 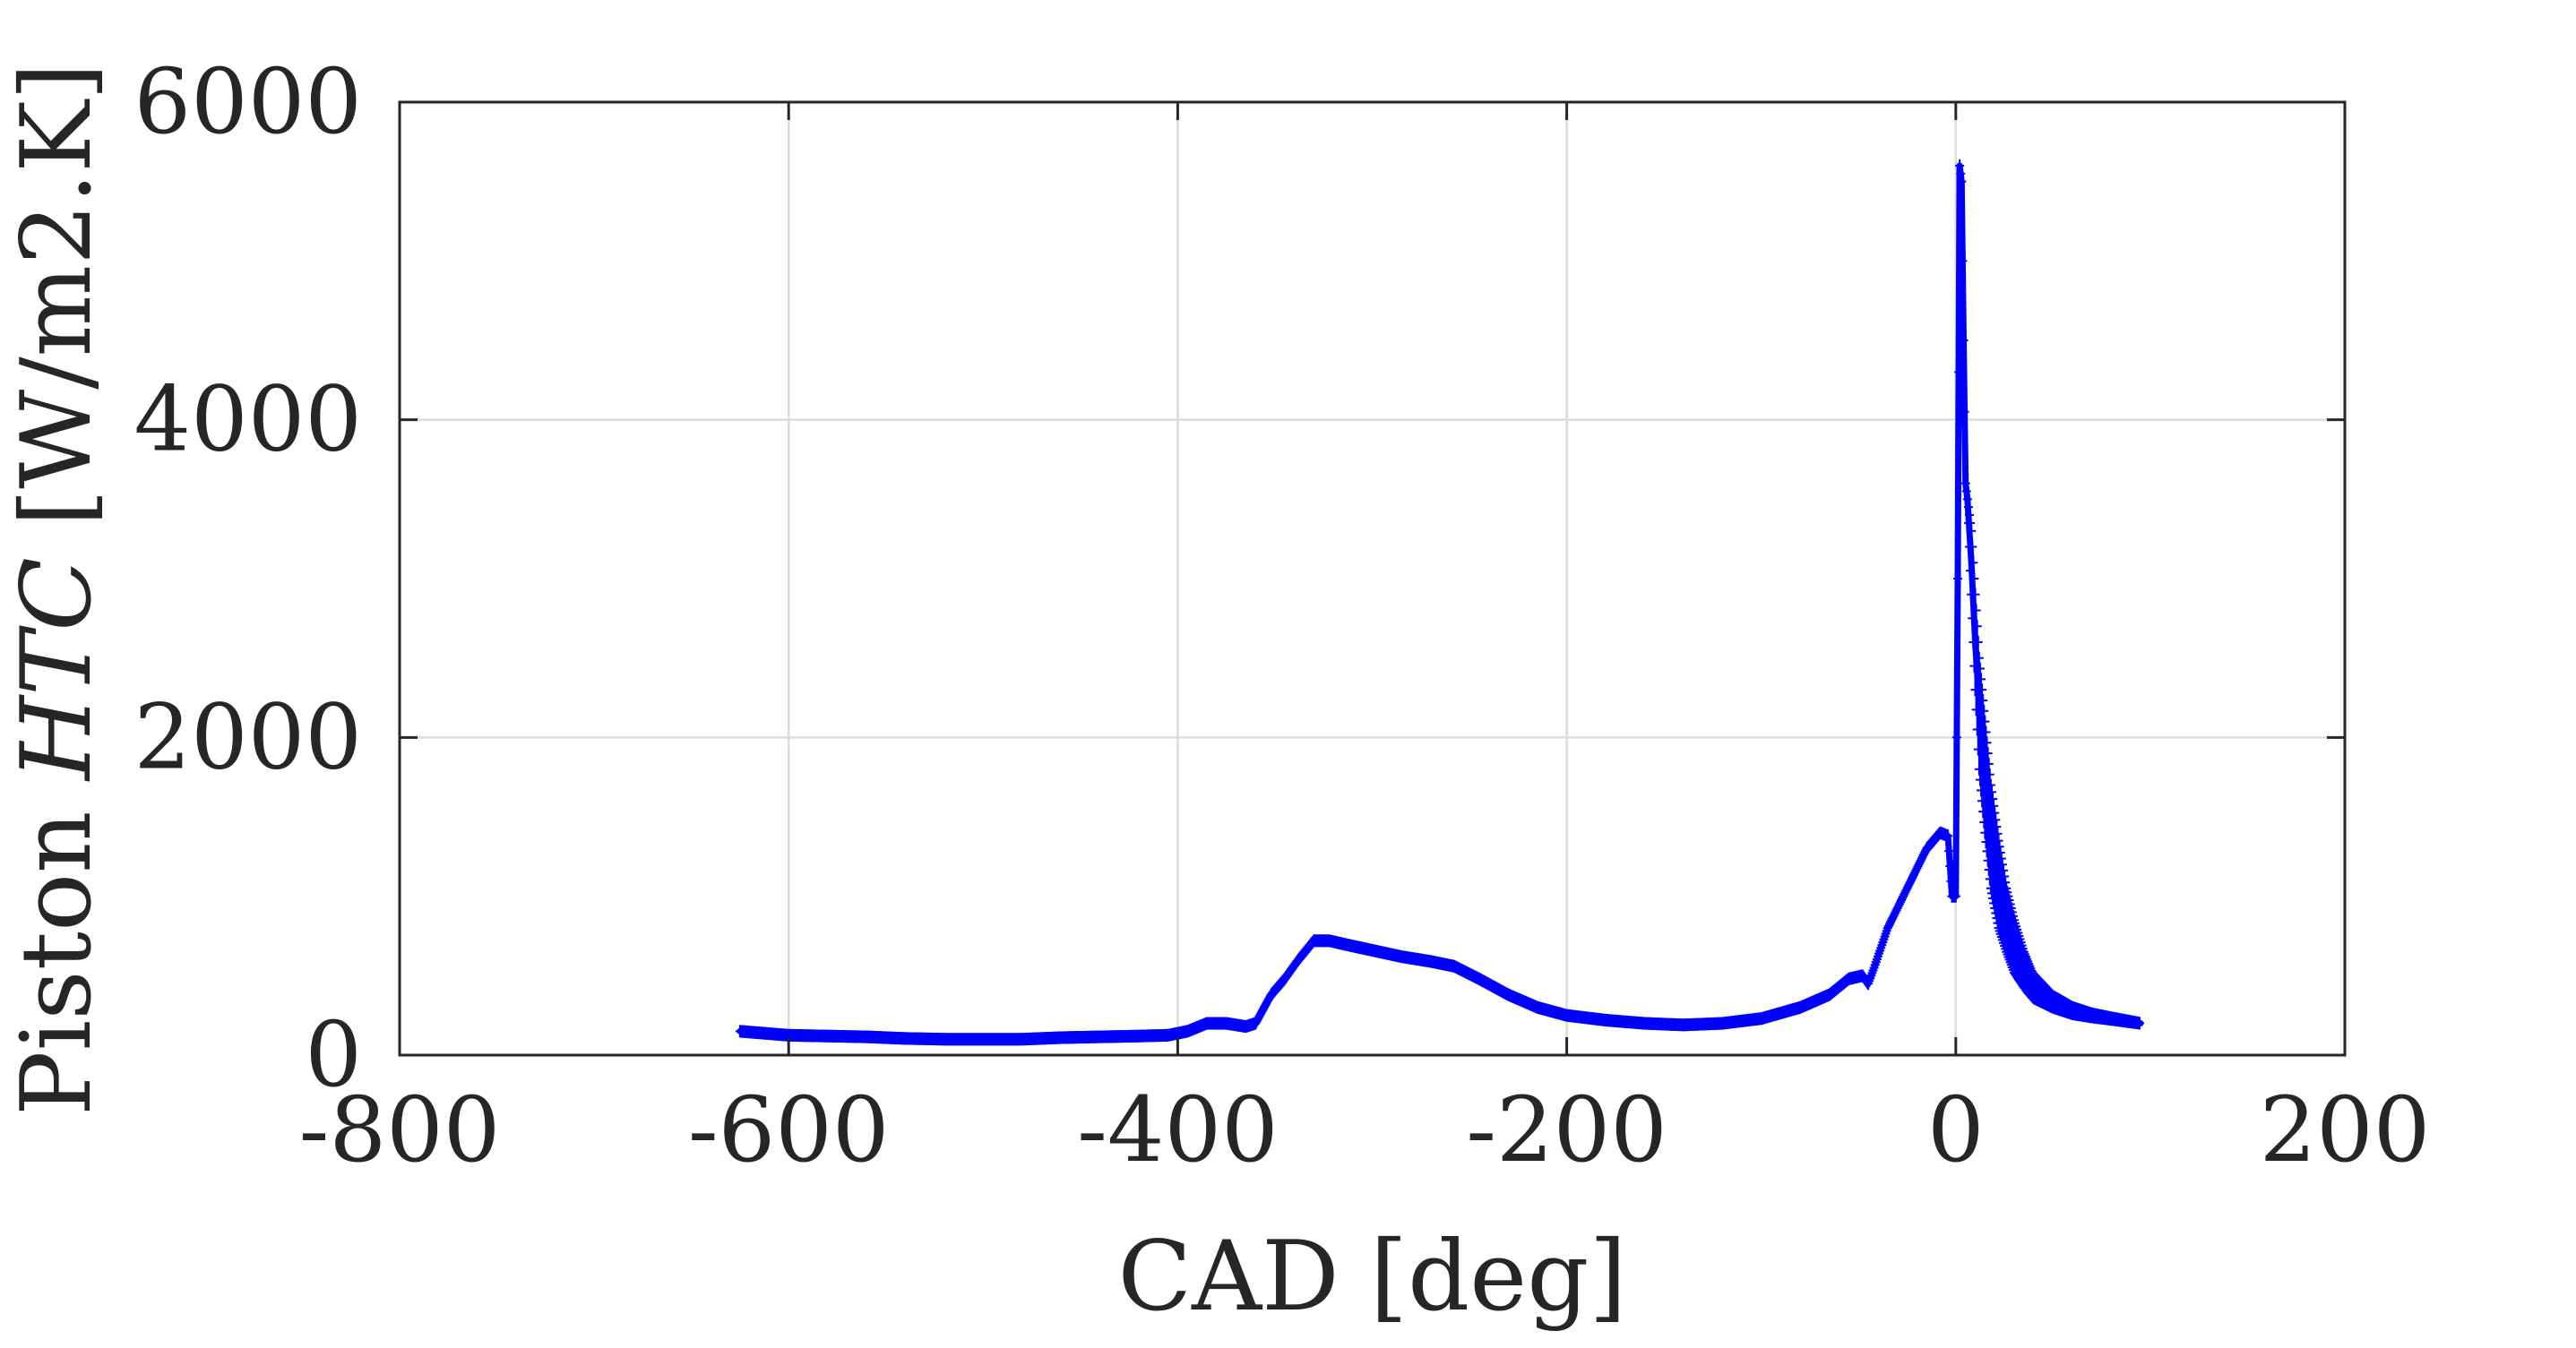 What do you see at coordinates (57, 948) in the screenshot?
I see `y-axis-label-prefix: Piston` at bounding box center [57, 948].